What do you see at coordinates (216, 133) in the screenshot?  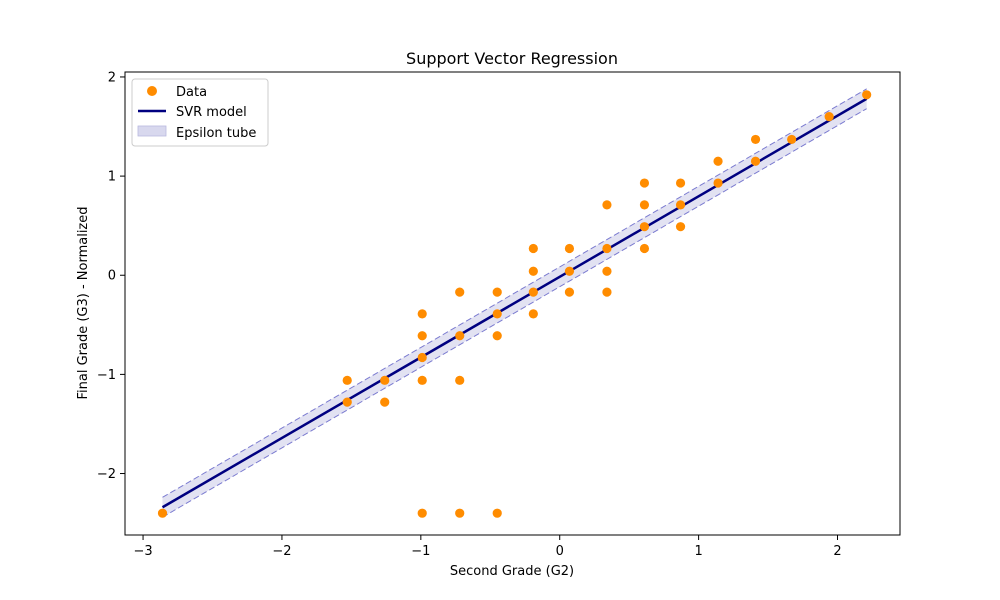 I see `legend-label-tube: Epsilon tube` at bounding box center [216, 133].